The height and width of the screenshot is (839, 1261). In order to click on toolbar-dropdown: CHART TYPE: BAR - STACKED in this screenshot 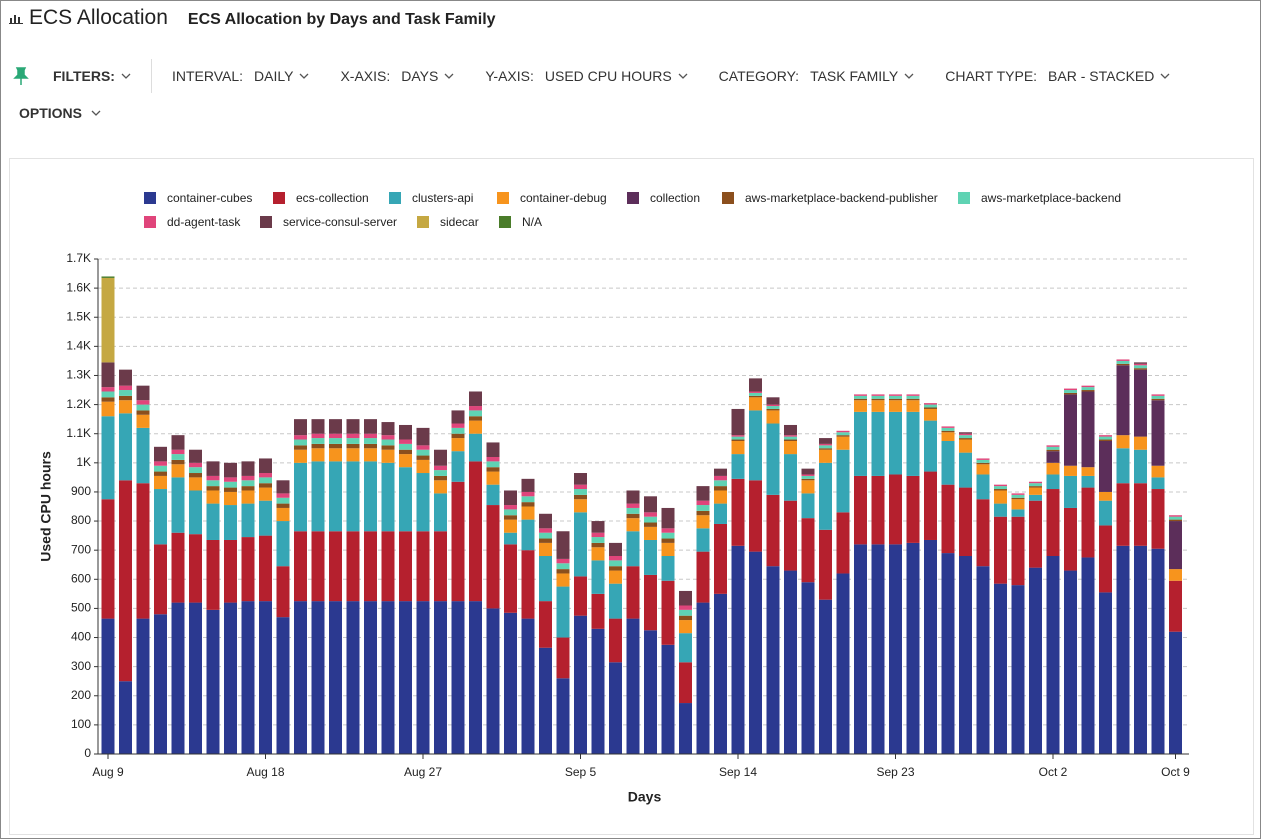, I will do `click(1057, 76)`.